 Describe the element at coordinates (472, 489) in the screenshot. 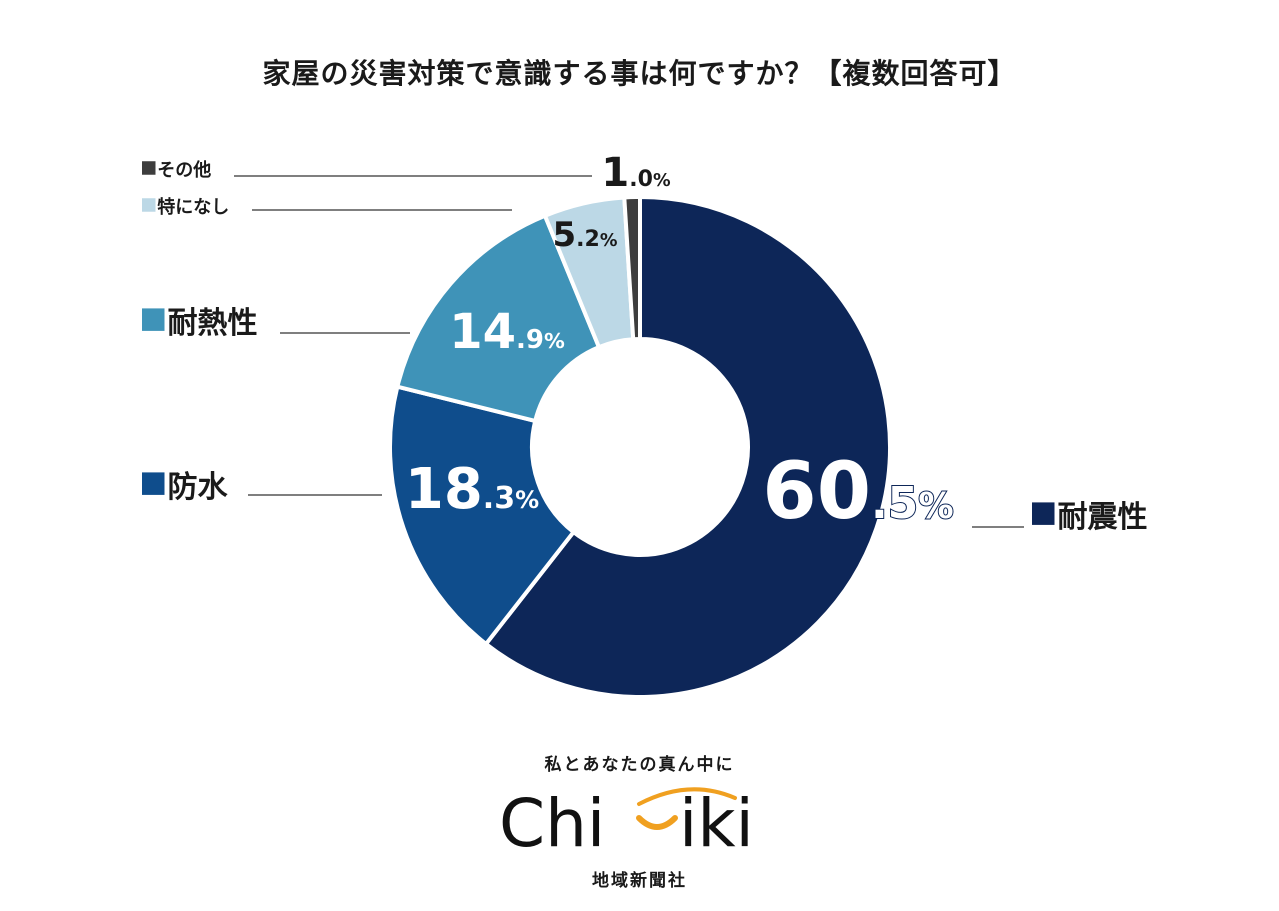

I see `value-label-1: 18.3%` at that location.